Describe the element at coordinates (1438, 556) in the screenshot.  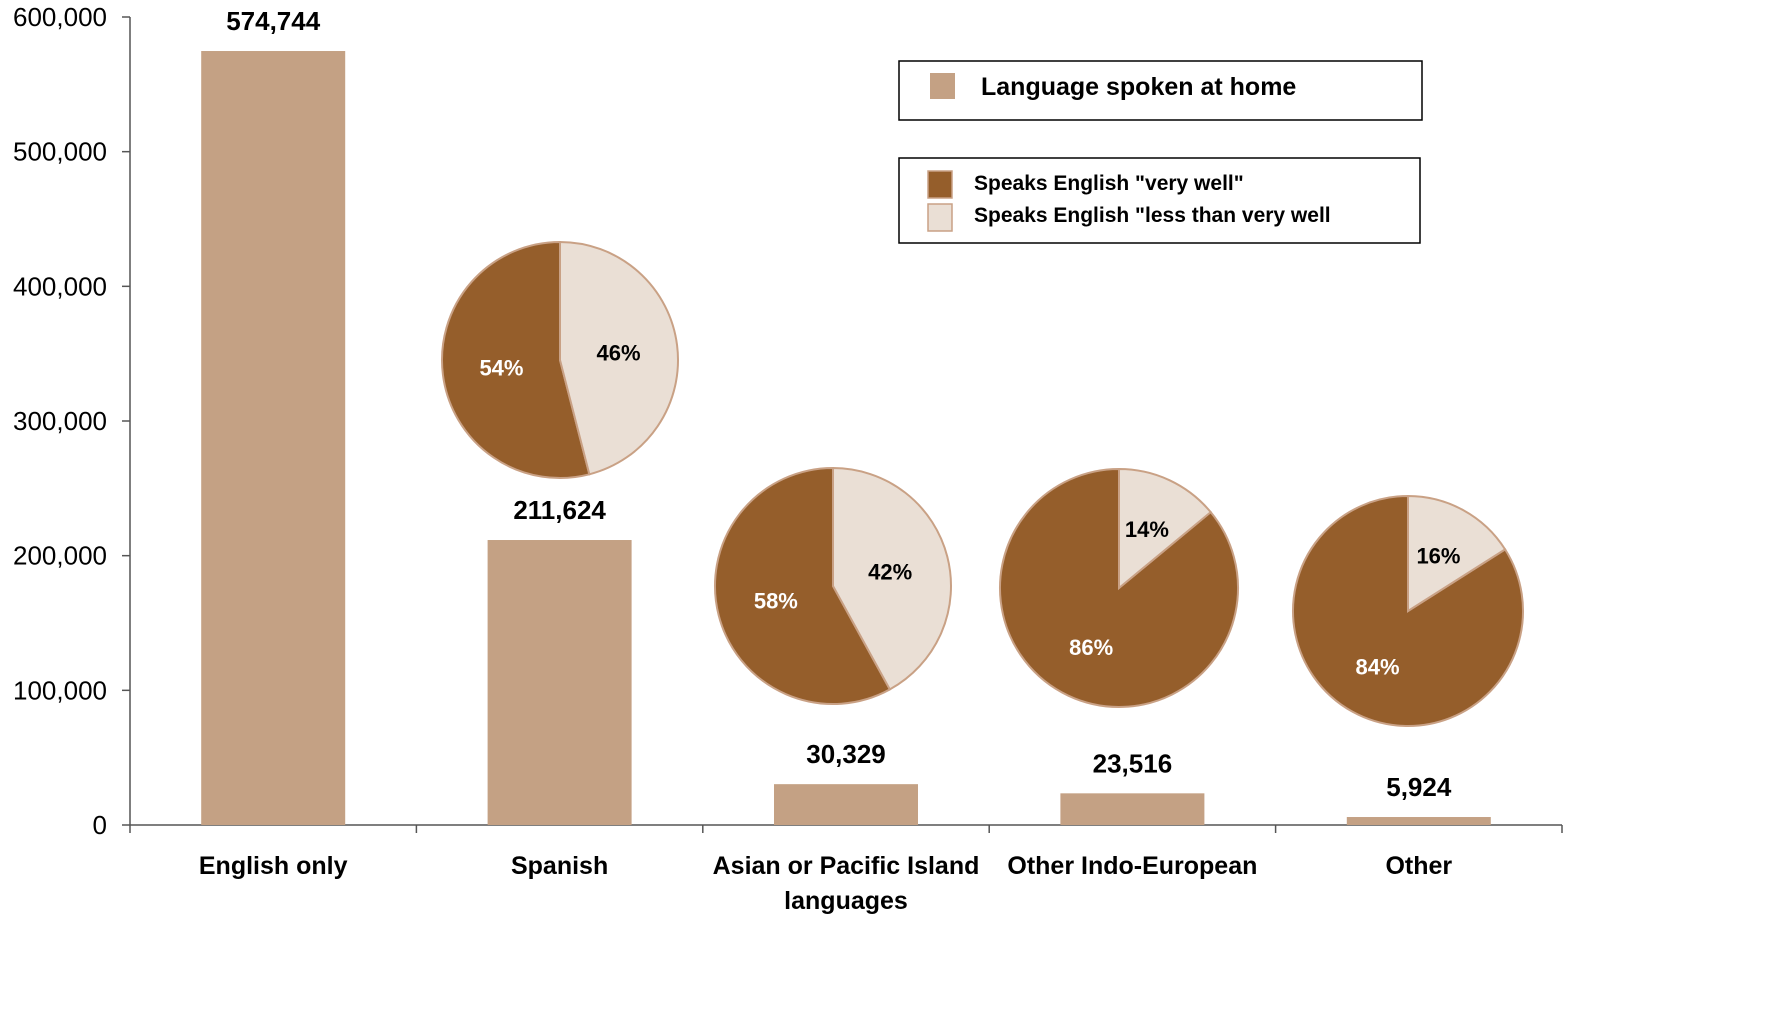
I see `pie-label-less-than-very-well: 16%` at that location.